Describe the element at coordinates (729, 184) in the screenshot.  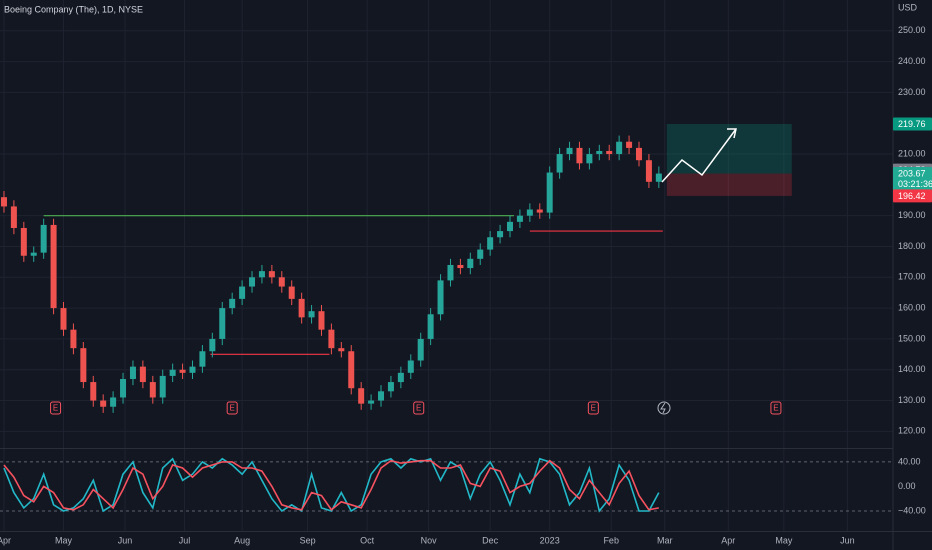
I see `stop-zone` at that location.